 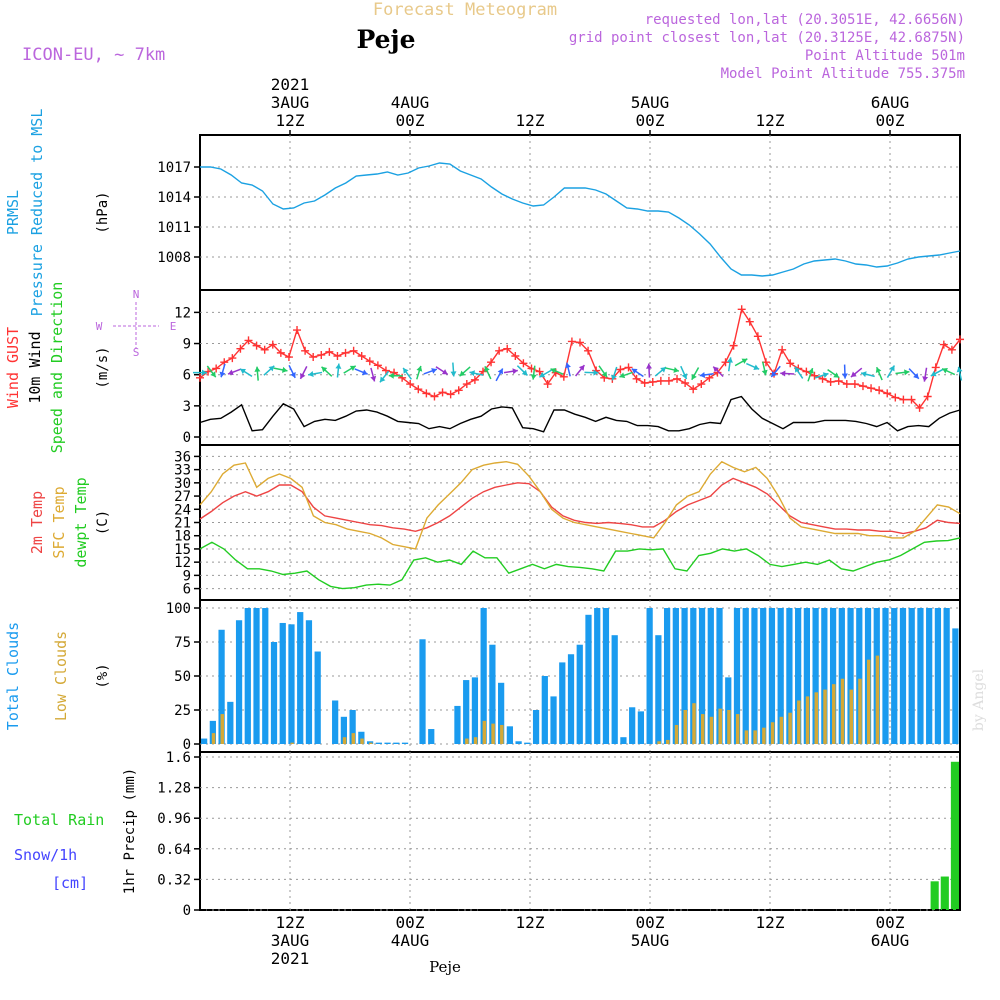 What do you see at coordinates (174, 850) in the screenshot?
I see `y-tick-label: 0.64` at bounding box center [174, 850].